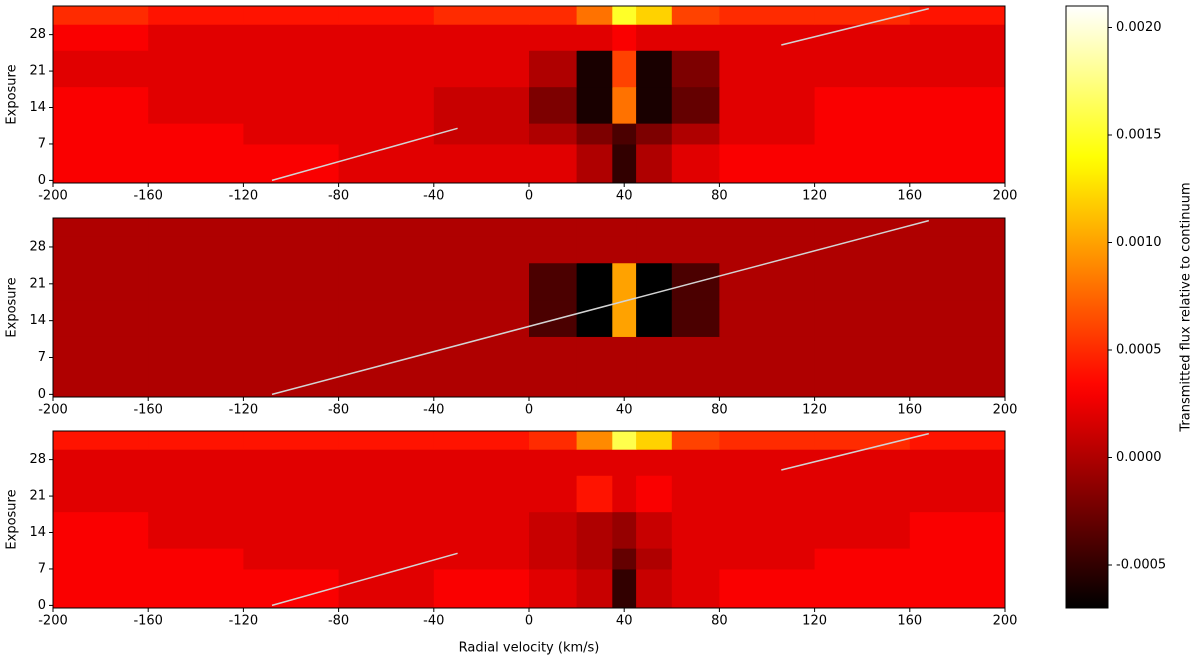 The height and width of the screenshot is (663, 1200). What do you see at coordinates (37, 283) in the screenshot?
I see `y-tick-label: 21` at bounding box center [37, 283].